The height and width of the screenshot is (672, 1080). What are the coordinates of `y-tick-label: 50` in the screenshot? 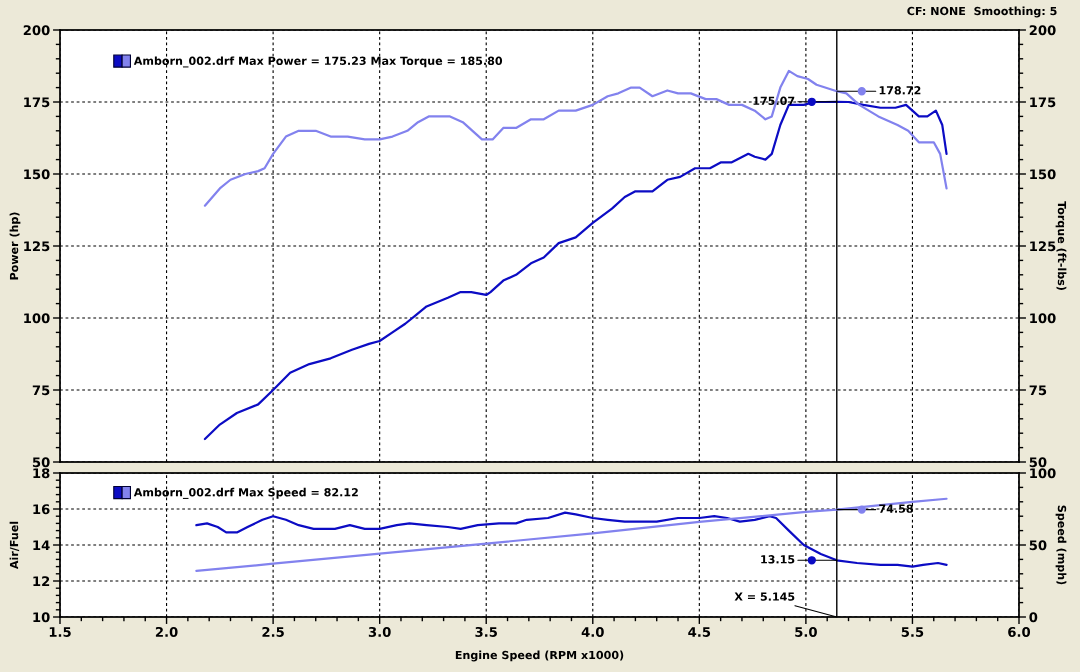 It's located at (41, 462).